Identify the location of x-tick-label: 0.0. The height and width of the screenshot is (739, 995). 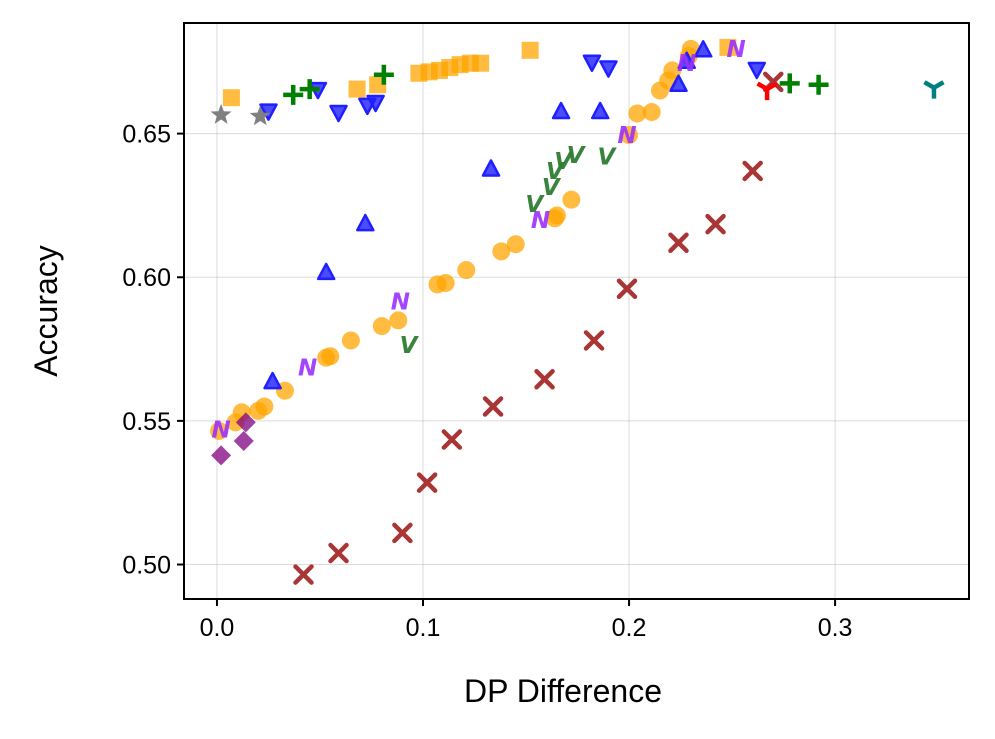
(217, 628).